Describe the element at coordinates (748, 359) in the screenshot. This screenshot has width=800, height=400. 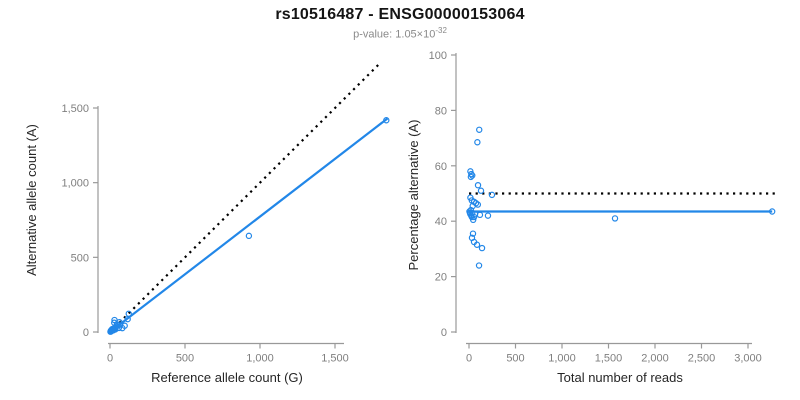
I see `x-tick-label: 3,000` at that location.